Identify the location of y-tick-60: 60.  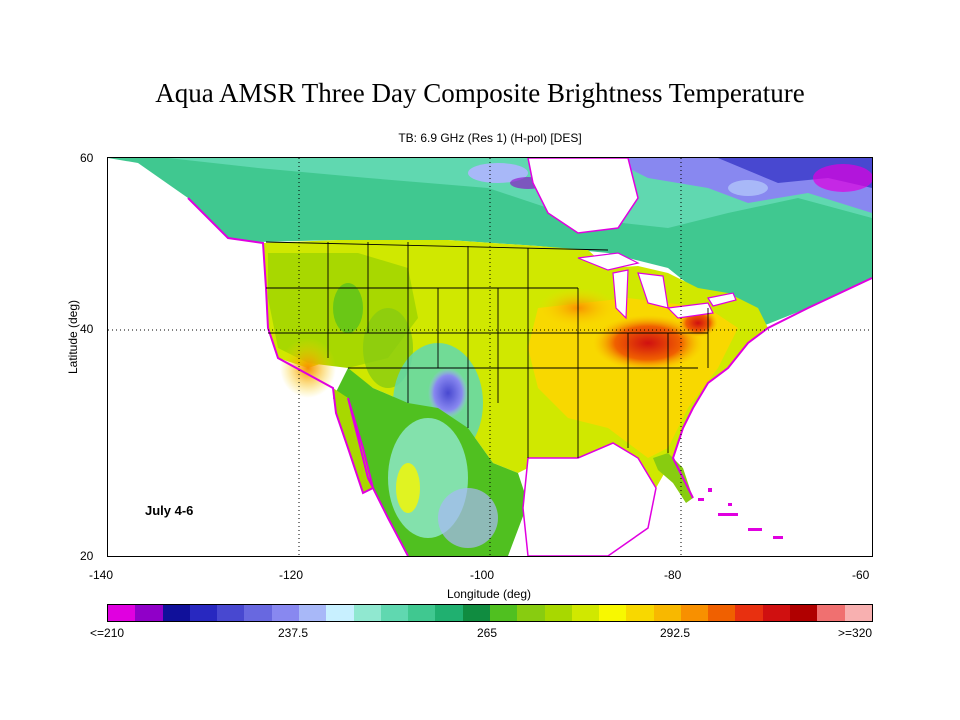
(87, 158).